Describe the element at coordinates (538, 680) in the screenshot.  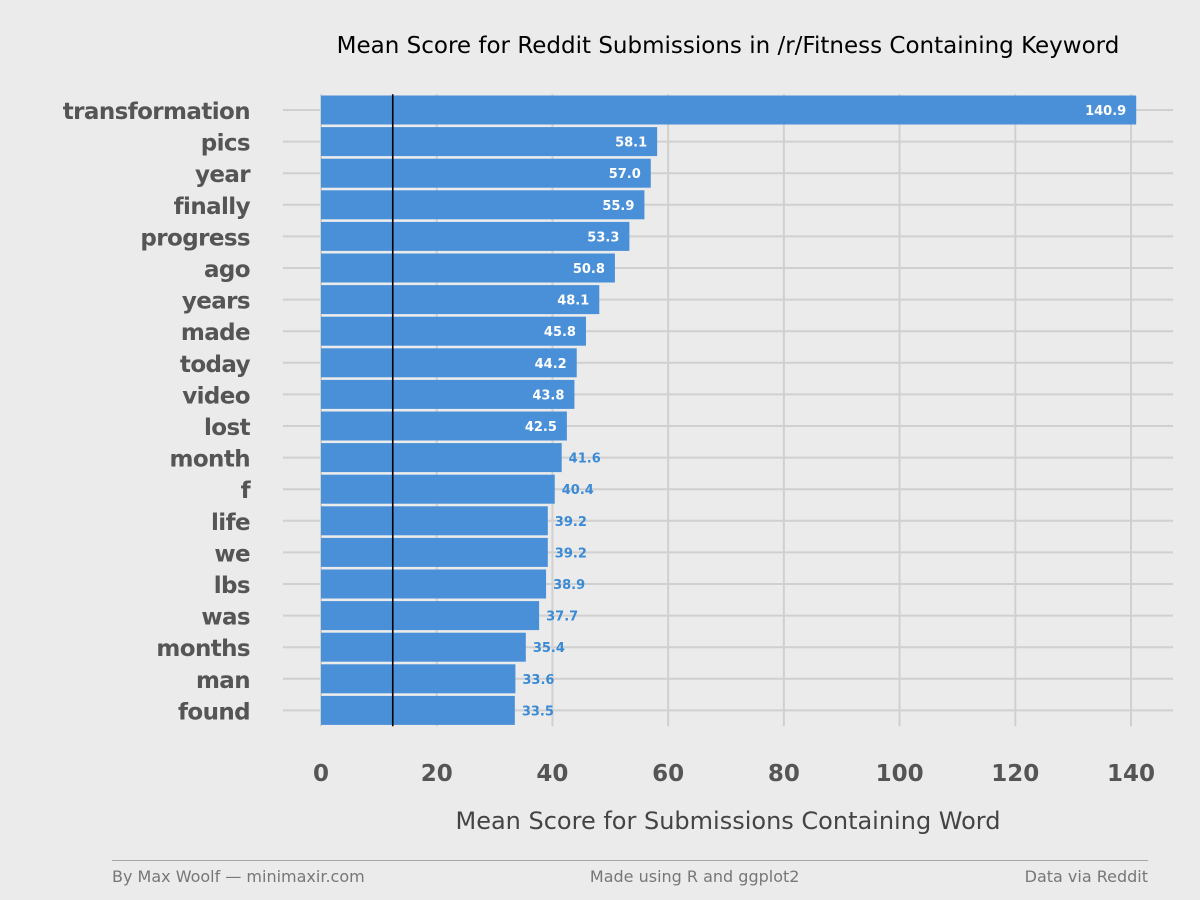
I see `value-label: 33.6` at that location.